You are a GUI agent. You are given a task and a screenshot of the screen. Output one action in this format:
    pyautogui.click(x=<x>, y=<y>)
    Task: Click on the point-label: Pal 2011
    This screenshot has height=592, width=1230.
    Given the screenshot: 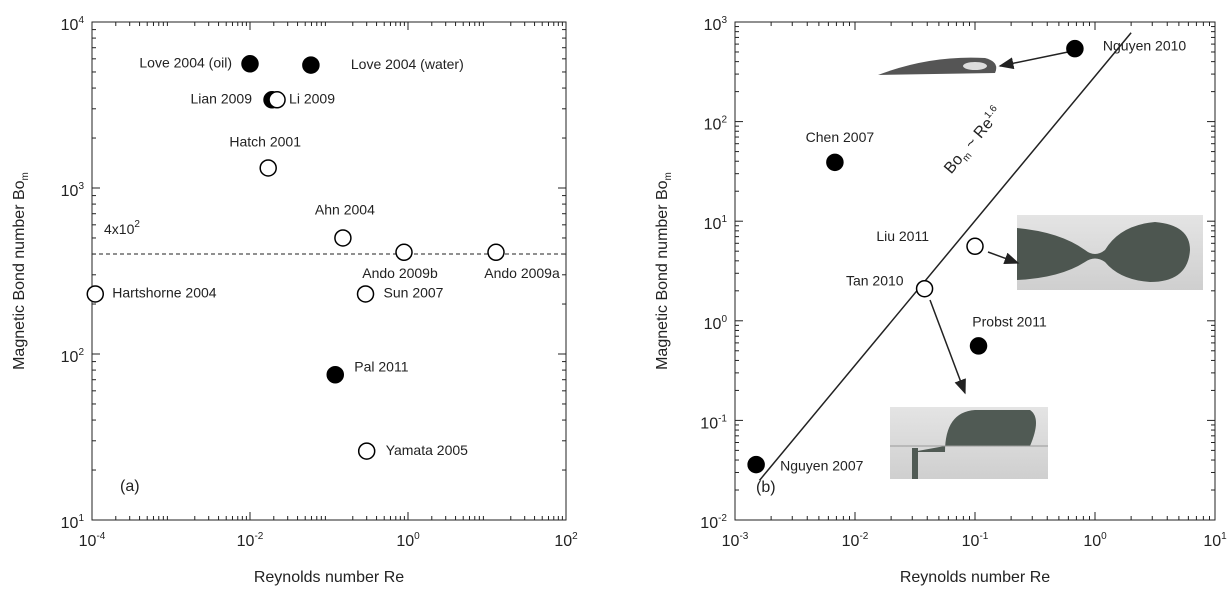 What is the action you would take?
    pyautogui.click(x=381, y=366)
    